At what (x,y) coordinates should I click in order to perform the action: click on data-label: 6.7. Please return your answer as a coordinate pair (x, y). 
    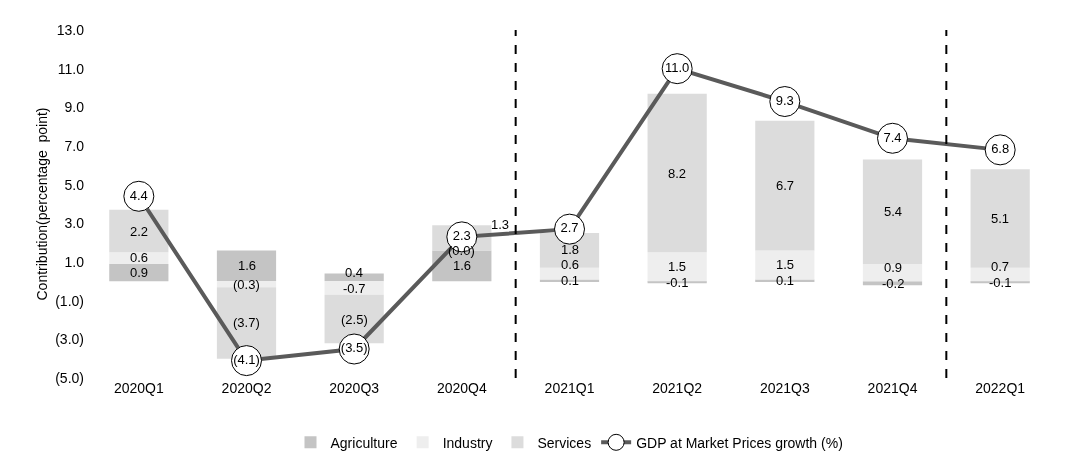
    Looking at the image, I should click on (785, 185).